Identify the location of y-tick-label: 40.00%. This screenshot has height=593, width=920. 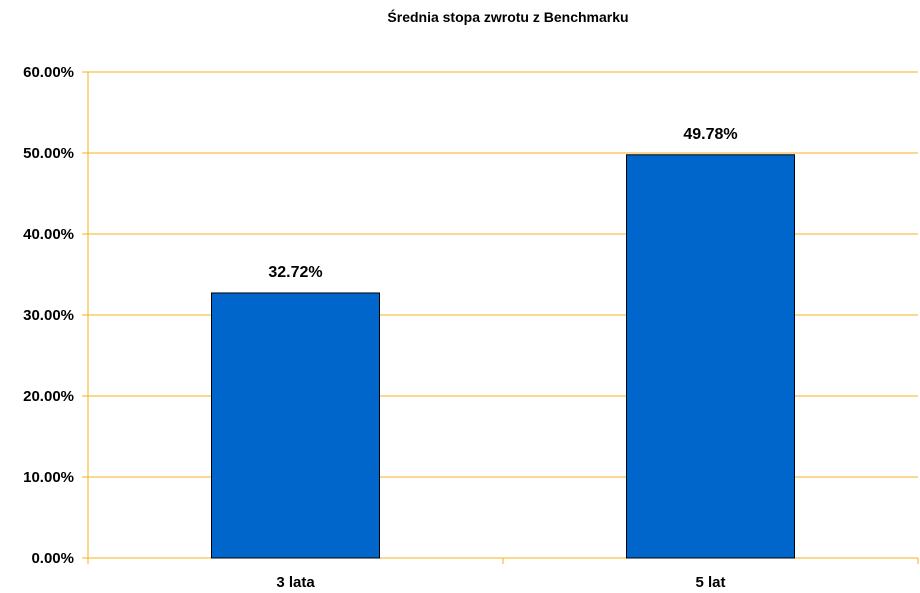
(48, 234).